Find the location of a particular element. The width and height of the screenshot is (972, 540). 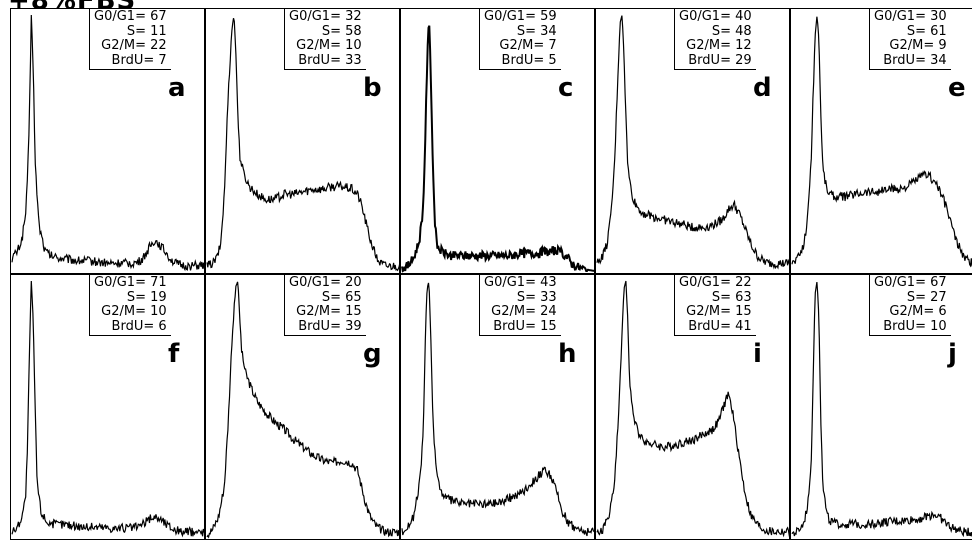

histogram-panel-e: G0/G1= 30 S= 61 G2/M= 9 BrdU= 34 e is located at coordinates (881, 141).